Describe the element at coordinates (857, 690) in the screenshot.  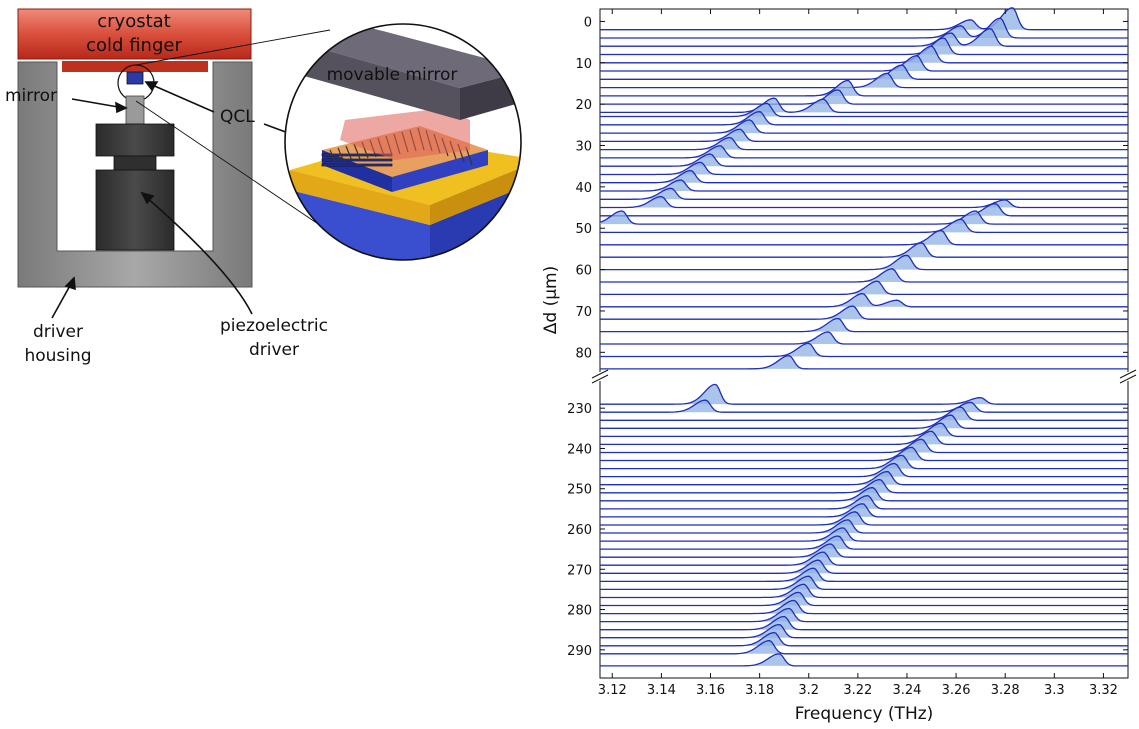
I see `x-tick-label-5: 3.22` at that location.